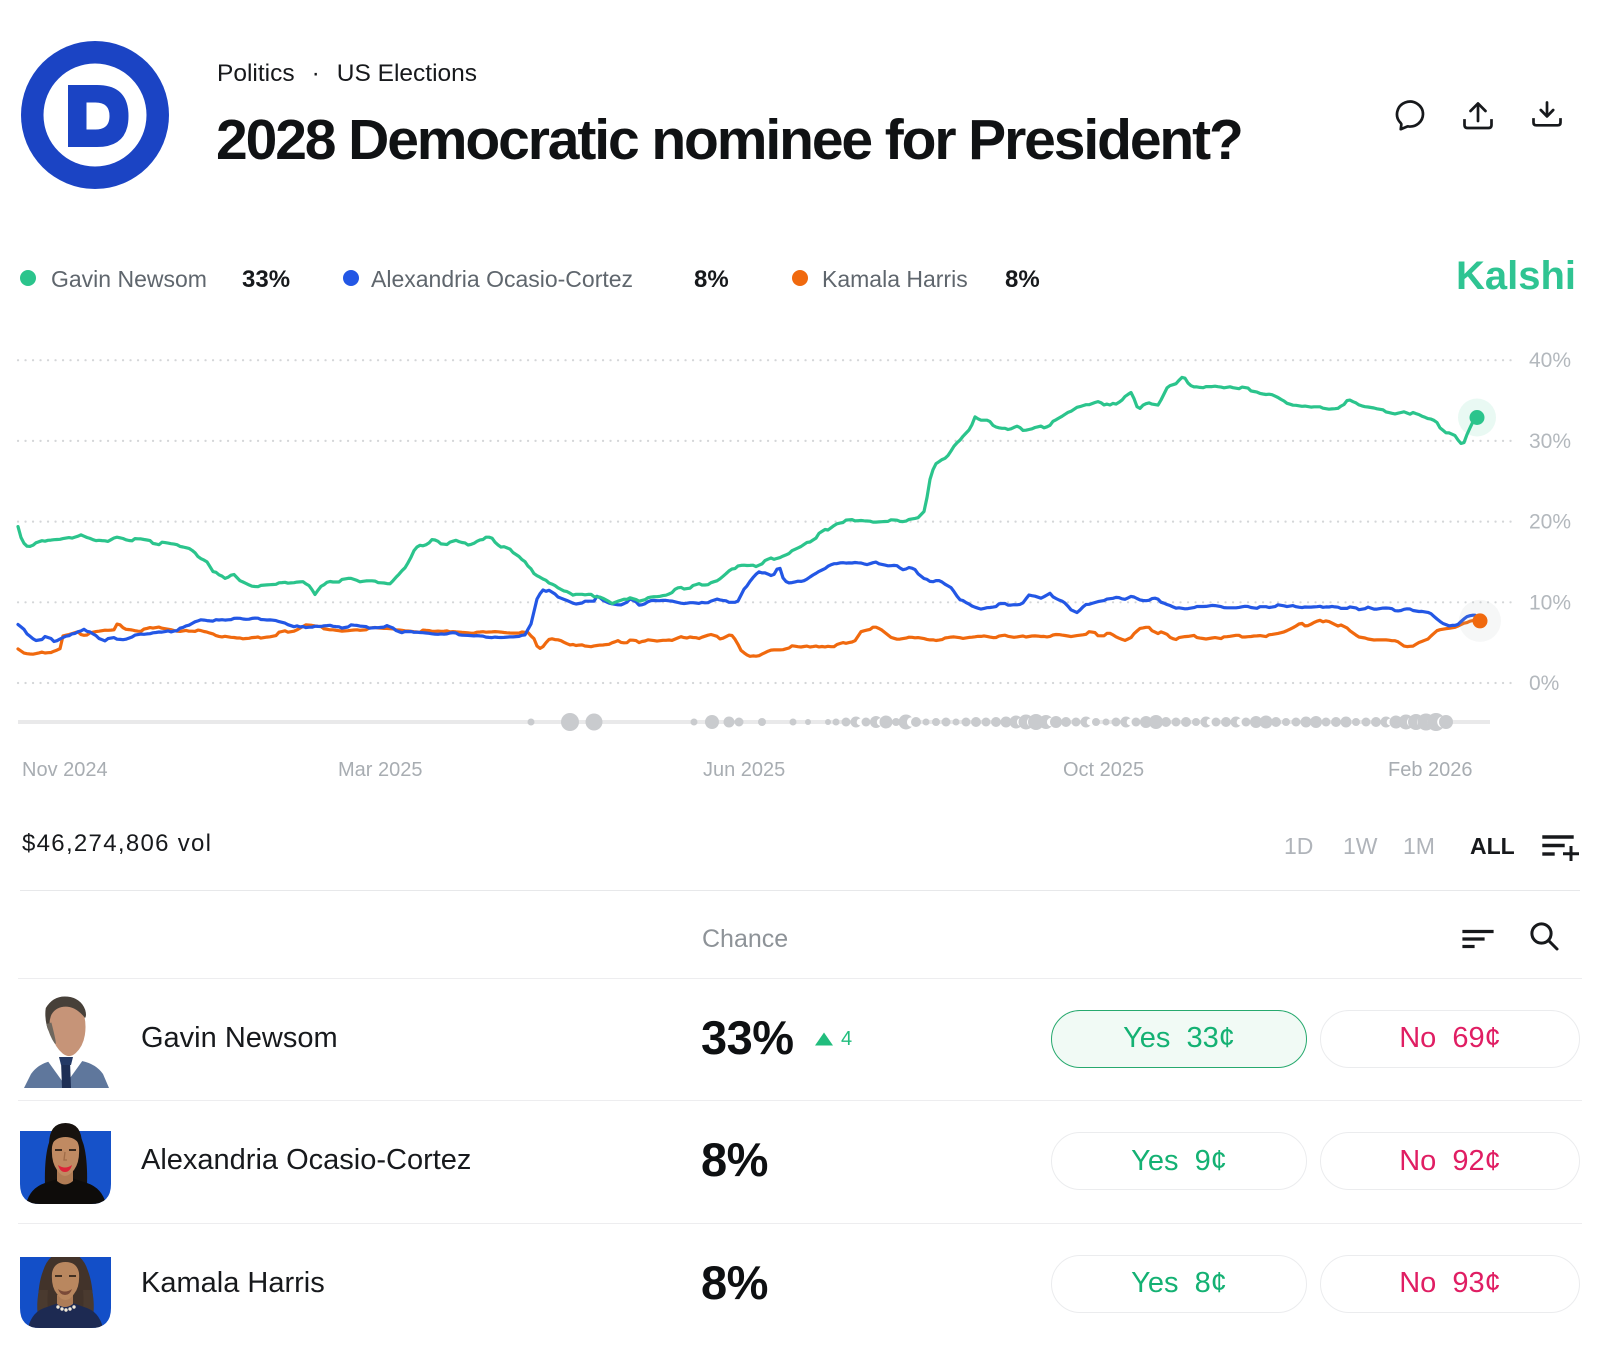 This screenshot has width=1600, height=1345. What do you see at coordinates (380, 770) in the screenshot?
I see `svg-text: Mar 2025` at bounding box center [380, 770].